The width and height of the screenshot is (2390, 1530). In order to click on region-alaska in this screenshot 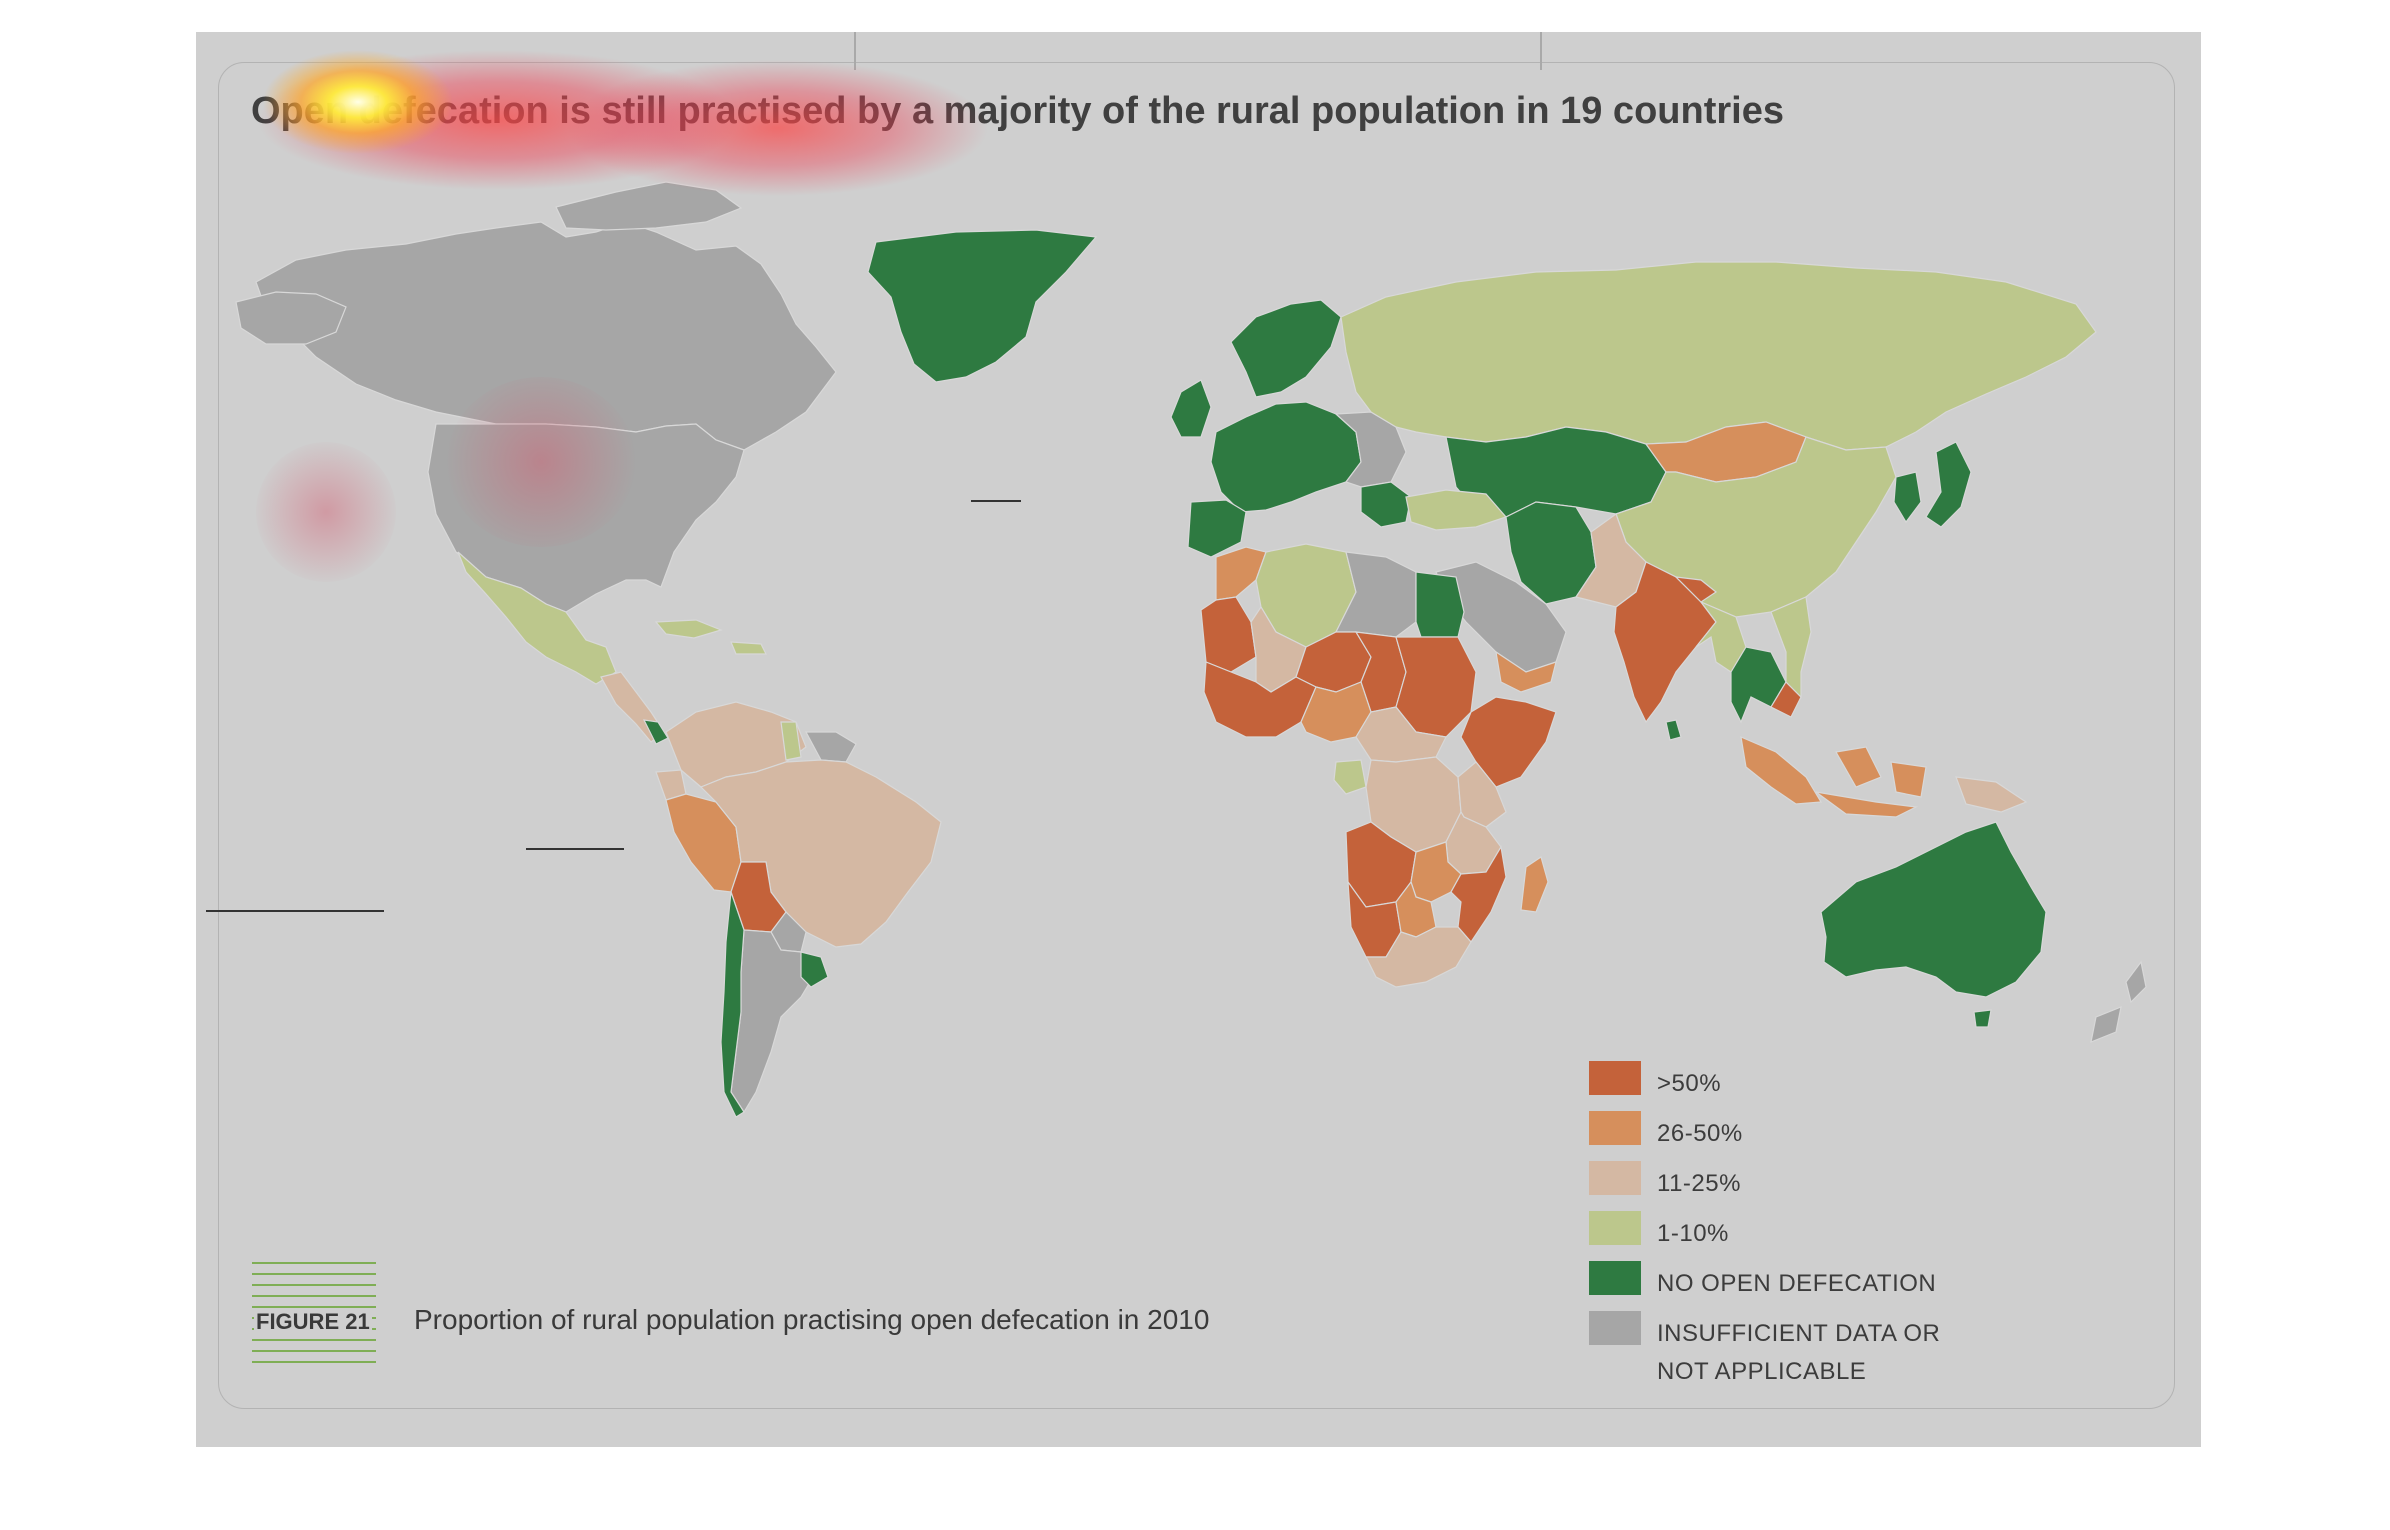, I will do `click(291, 318)`.